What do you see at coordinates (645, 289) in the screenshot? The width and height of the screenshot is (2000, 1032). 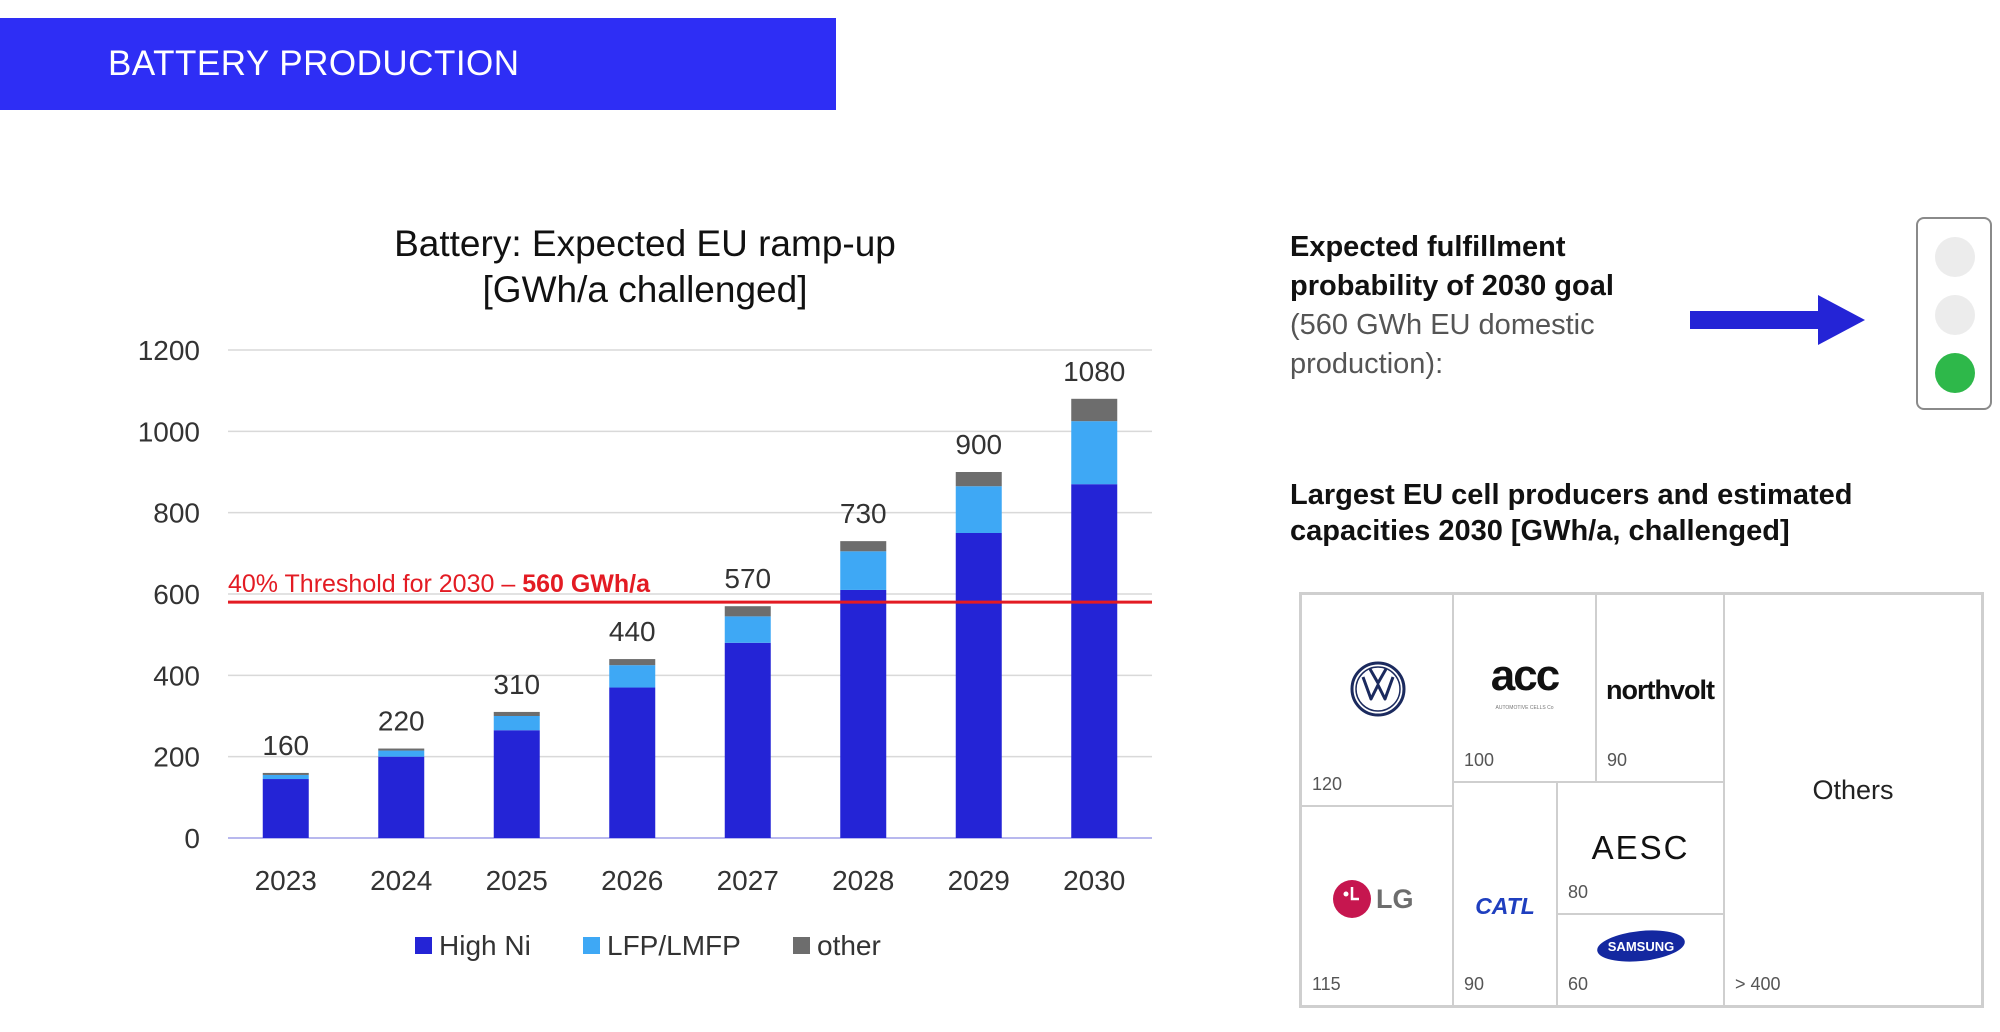 I see `chart-title-line-2: [GWh/a challenged]` at bounding box center [645, 289].